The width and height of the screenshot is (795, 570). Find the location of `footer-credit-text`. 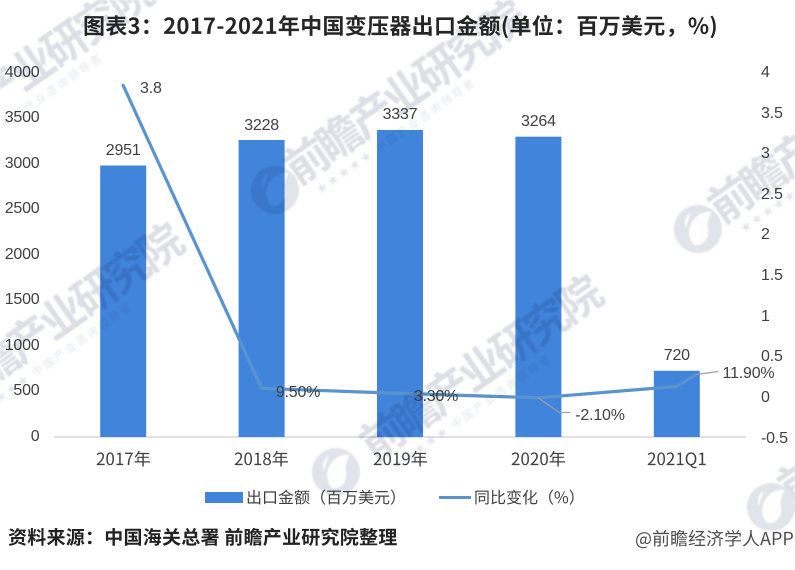

footer-credit-text is located at coordinates (715, 539).